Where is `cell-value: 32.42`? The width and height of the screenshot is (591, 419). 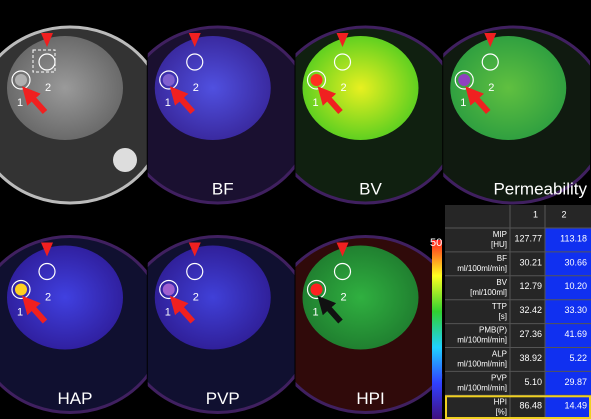 cell-value: 32.42 is located at coordinates (530, 310).